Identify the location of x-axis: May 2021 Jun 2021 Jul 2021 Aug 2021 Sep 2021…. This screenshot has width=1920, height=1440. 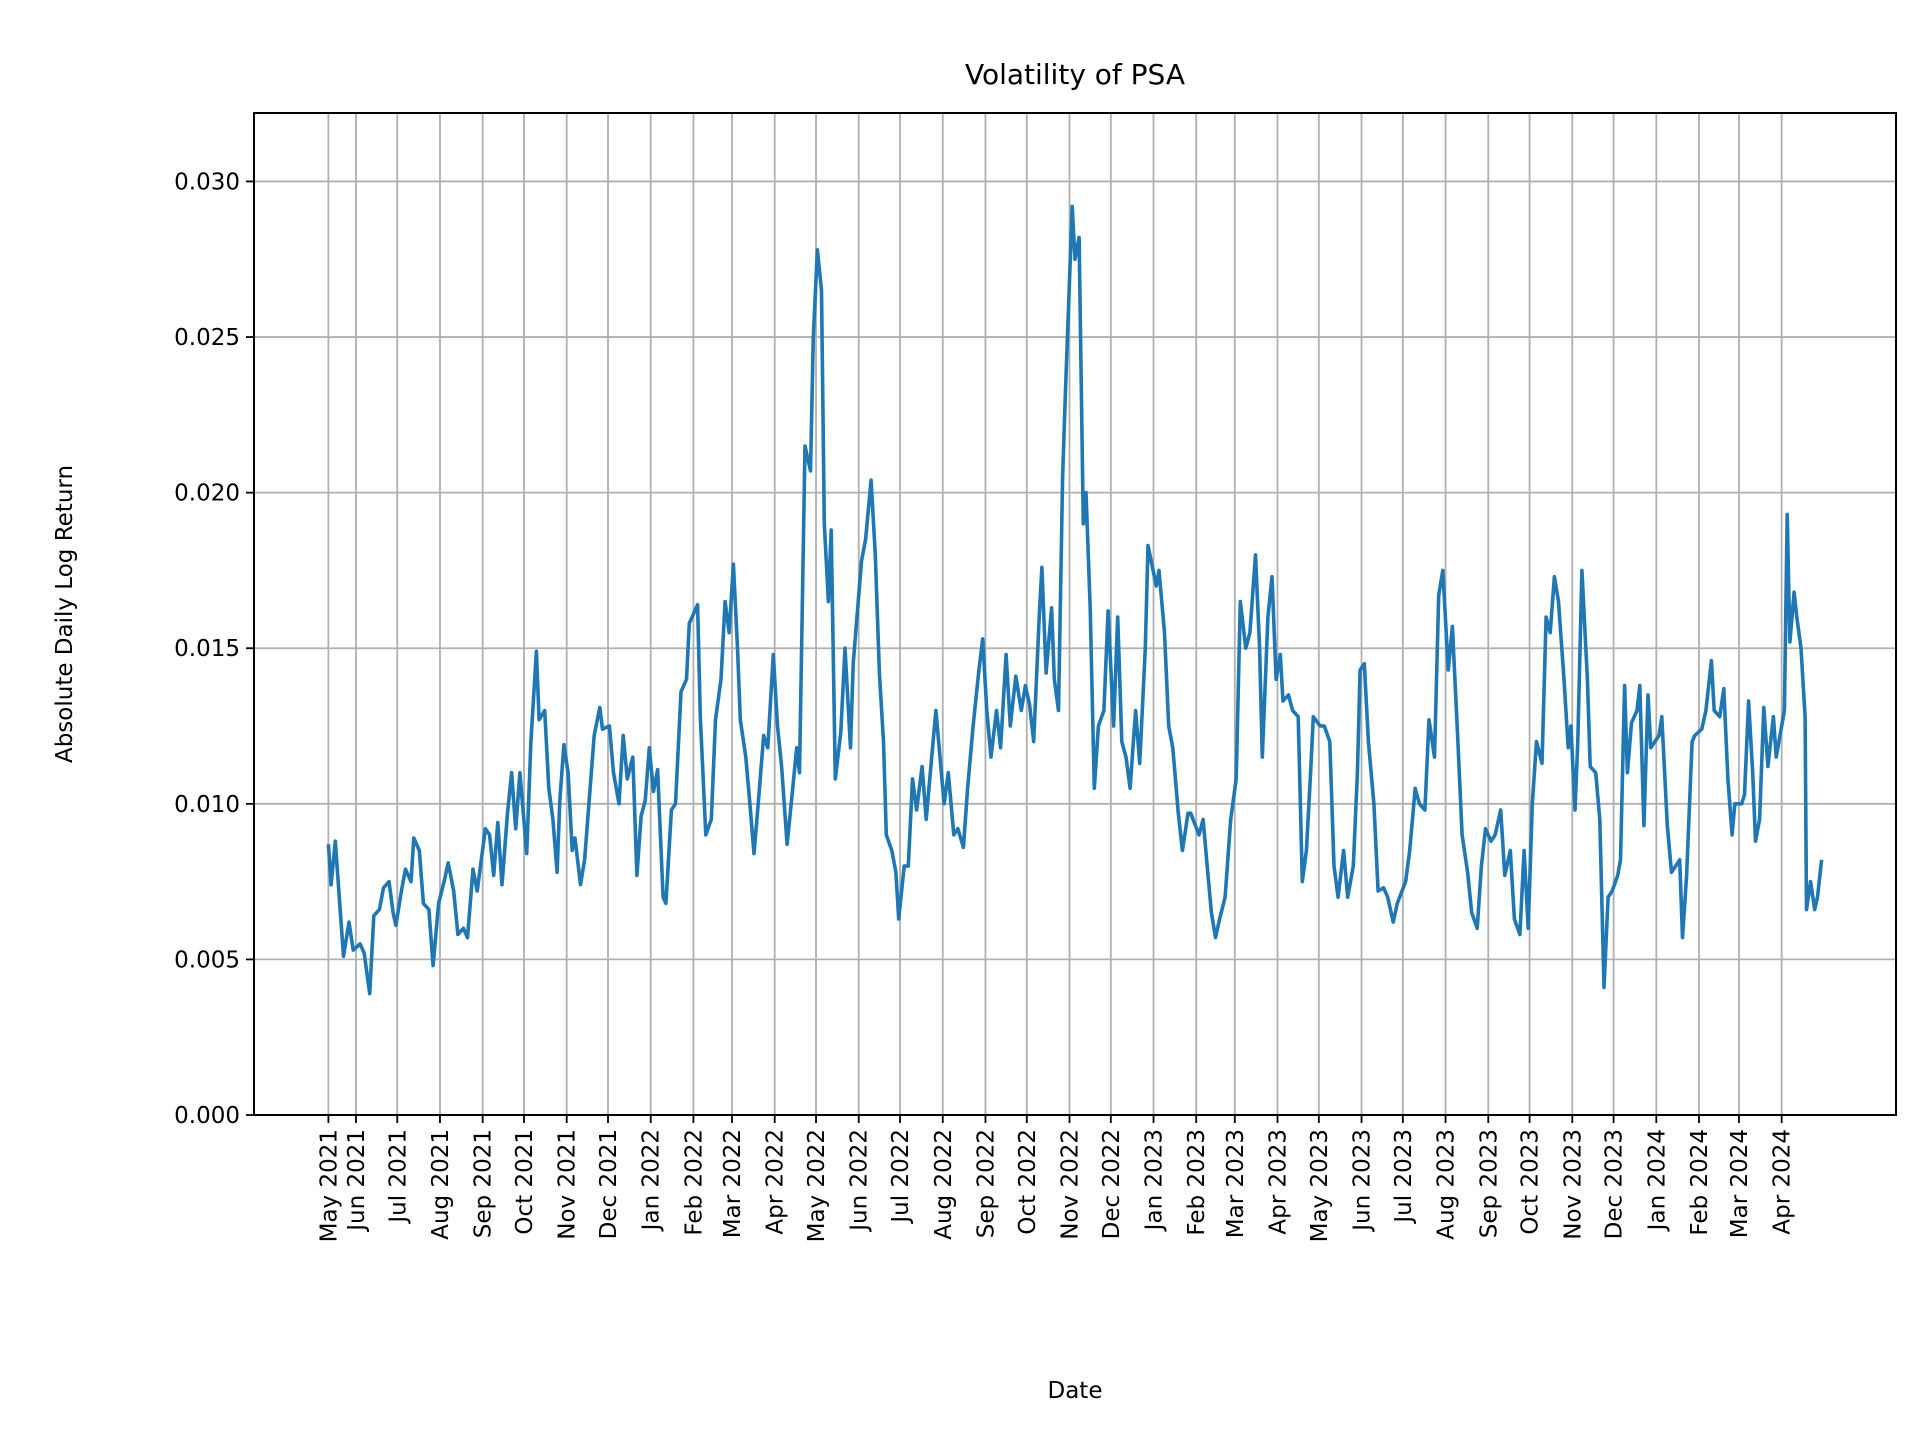
(1056, 1178).